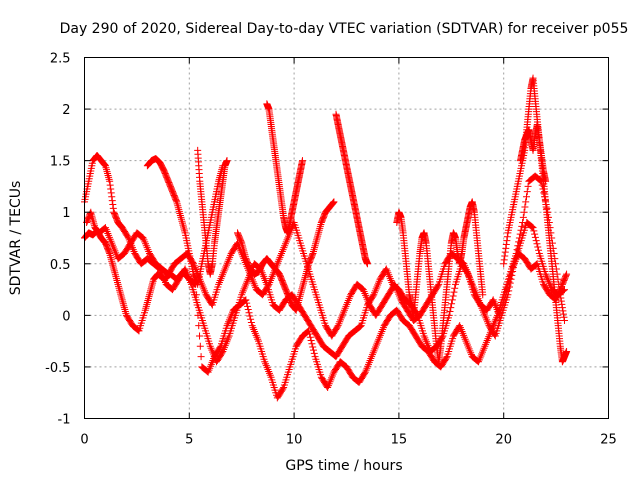  What do you see at coordinates (66, 110) in the screenshot?
I see `y-tick-label: 2` at bounding box center [66, 110].